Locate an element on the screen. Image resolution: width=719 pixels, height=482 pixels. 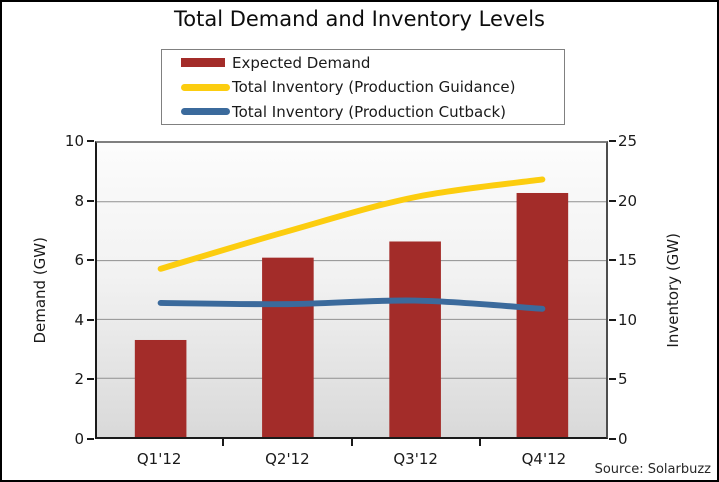
right-axis-tick-label: 10 is located at coordinates (628, 319).